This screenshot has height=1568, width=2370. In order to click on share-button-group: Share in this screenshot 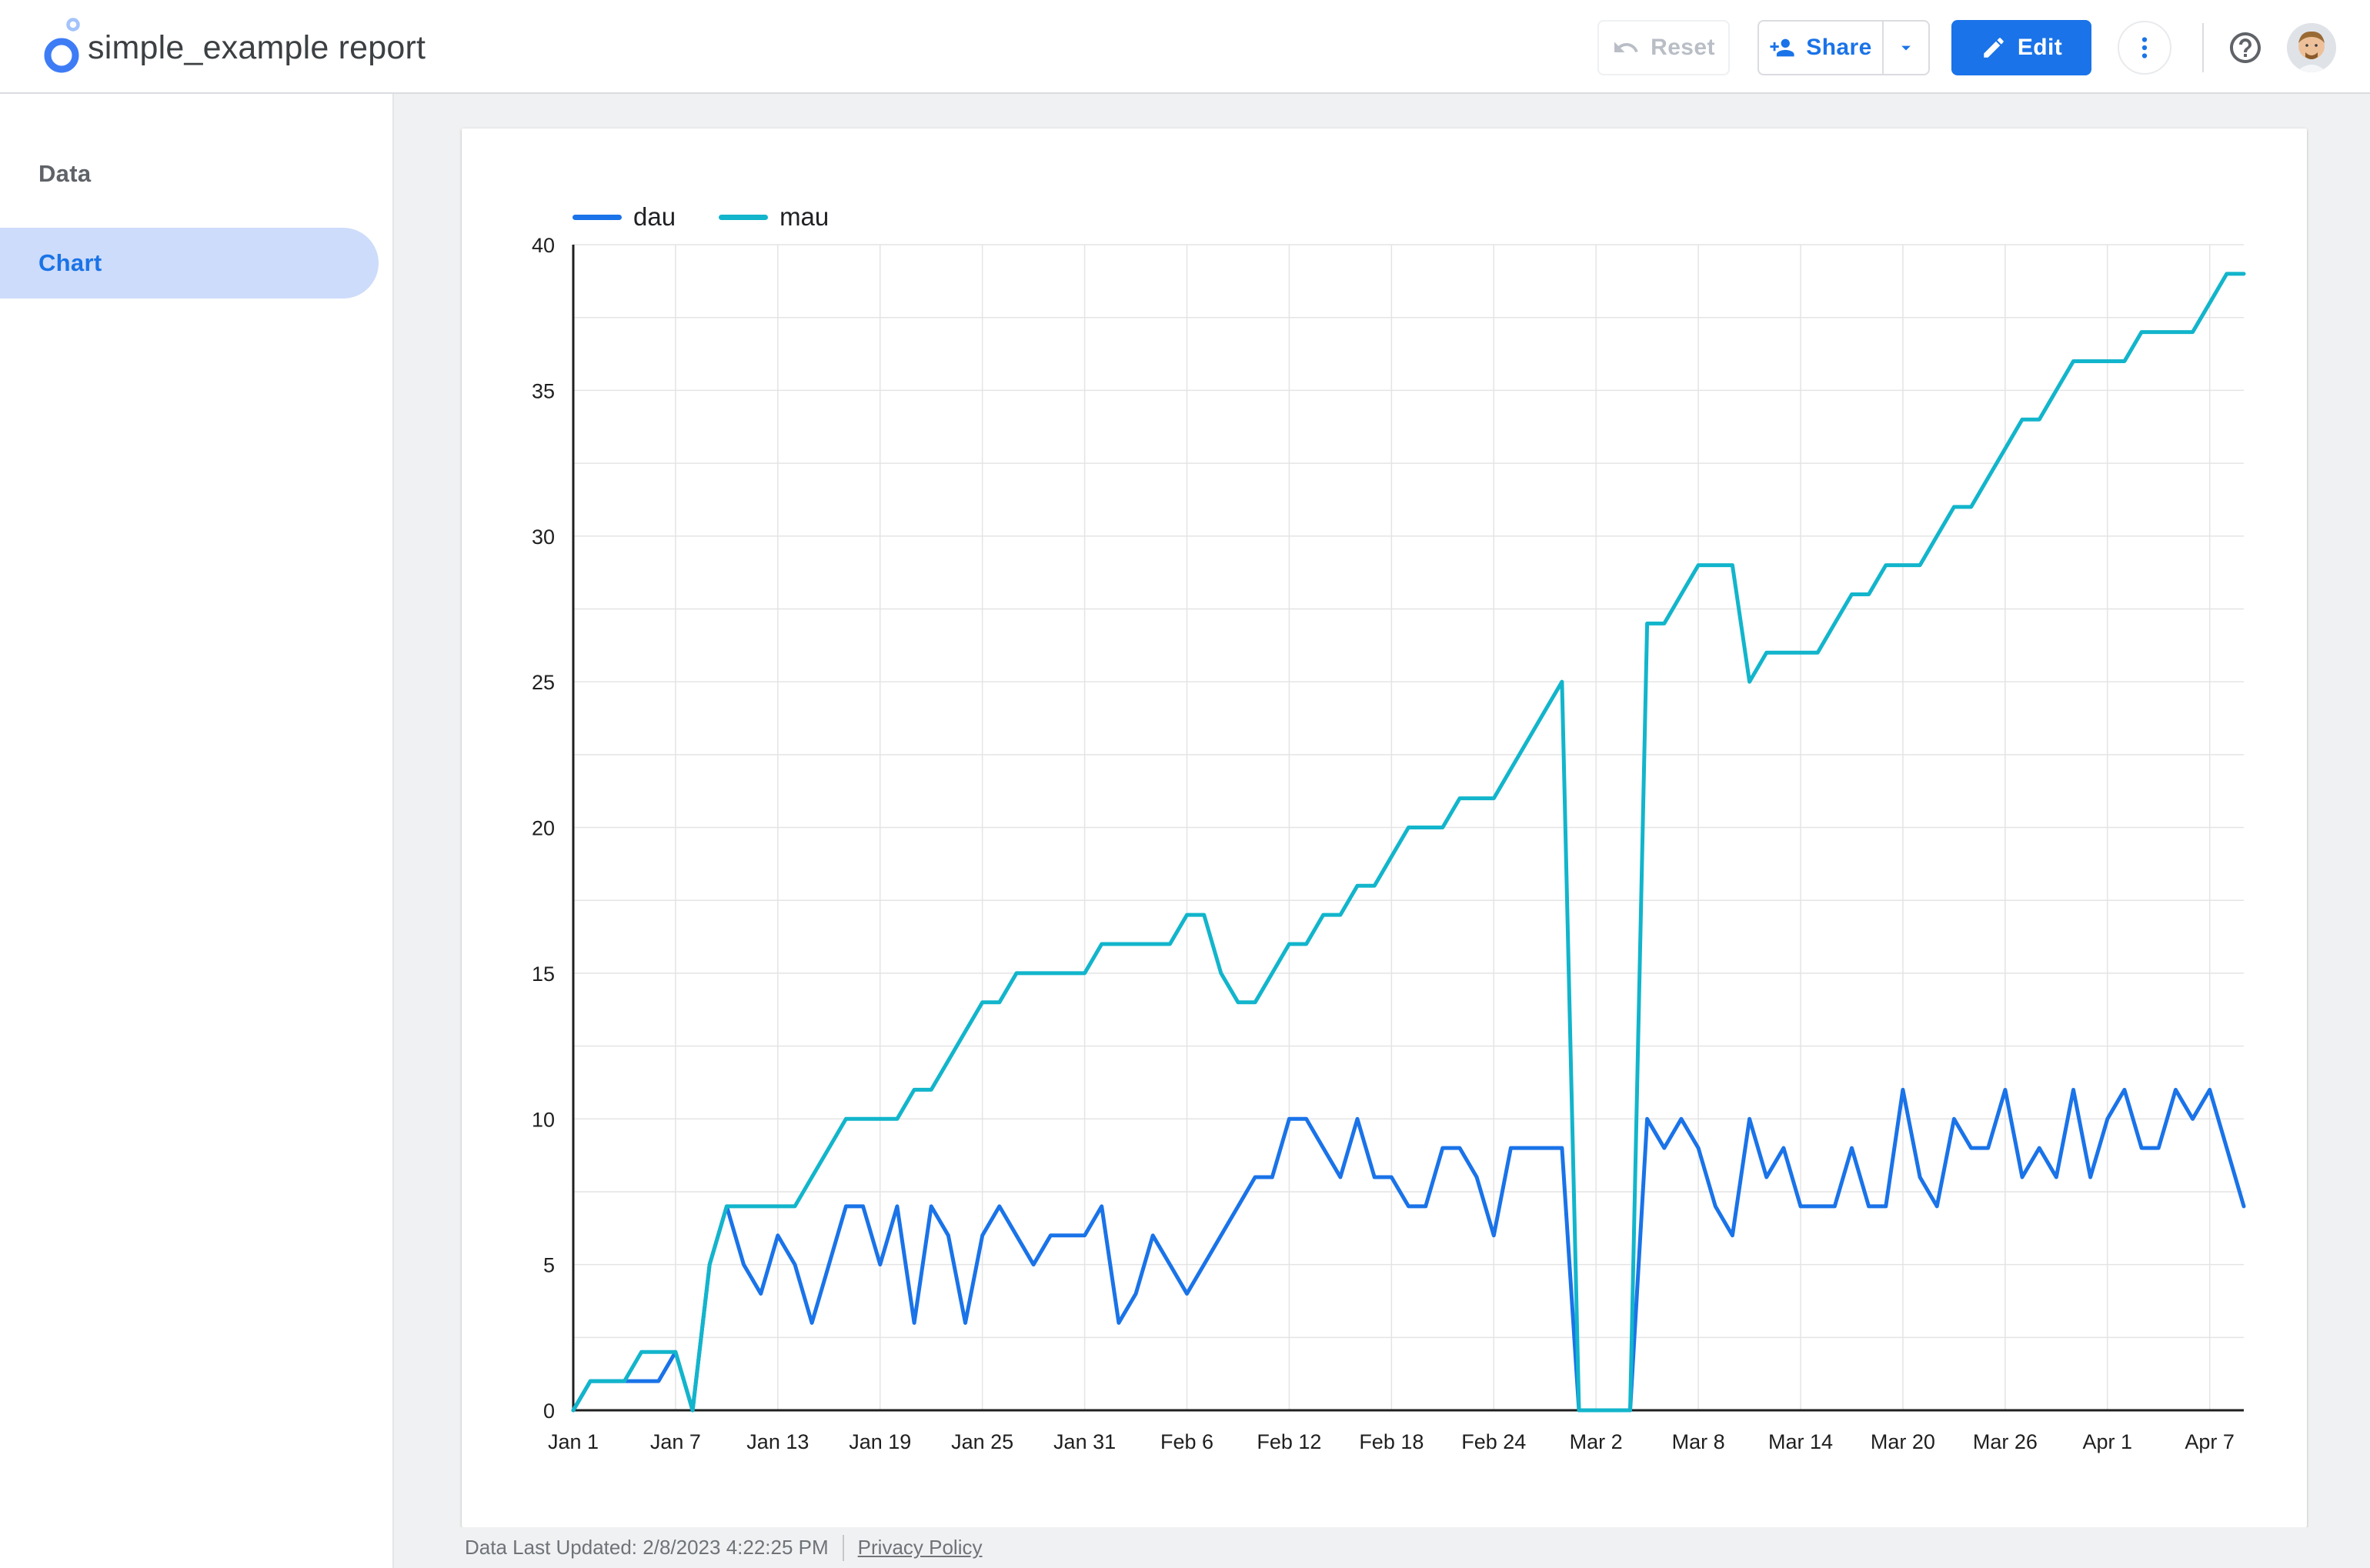, I will do `click(1843, 48)`.